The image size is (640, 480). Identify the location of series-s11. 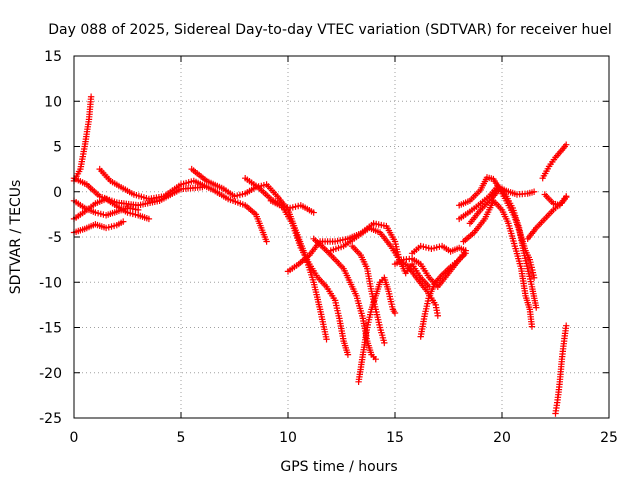
(380, 257).